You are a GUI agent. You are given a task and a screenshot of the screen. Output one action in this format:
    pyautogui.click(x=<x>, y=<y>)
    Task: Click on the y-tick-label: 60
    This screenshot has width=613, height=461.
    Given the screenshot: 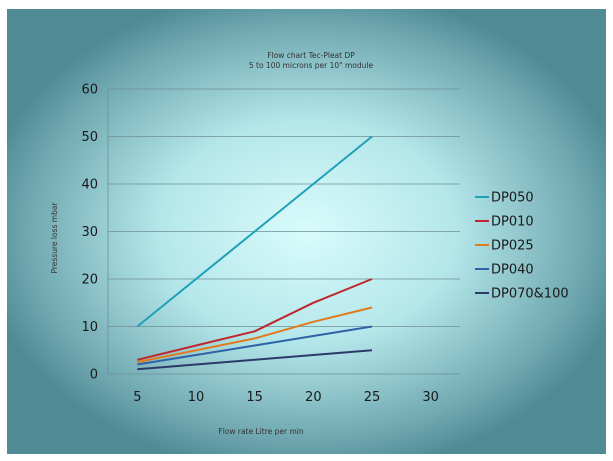 What is the action you would take?
    pyautogui.click(x=89, y=90)
    